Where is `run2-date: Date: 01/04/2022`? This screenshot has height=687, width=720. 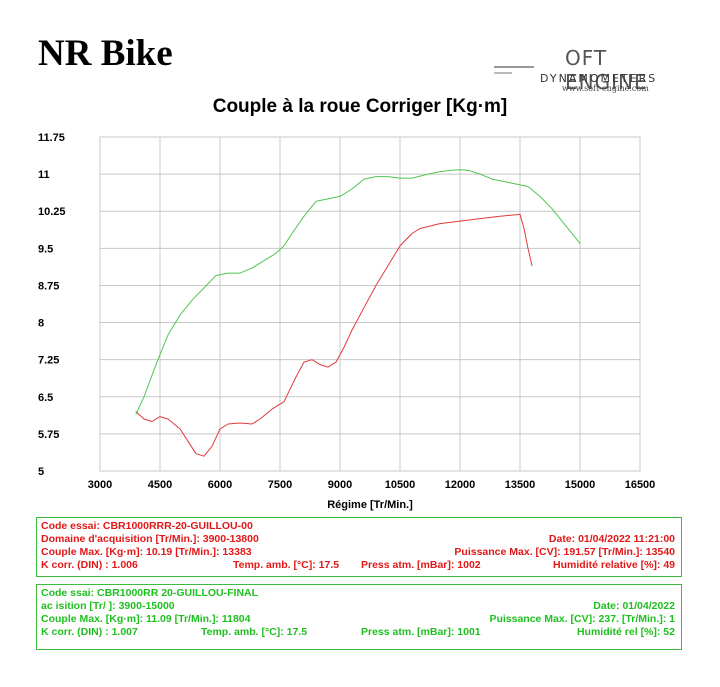 run2-date: Date: 01/04/2022 is located at coordinates (634, 606).